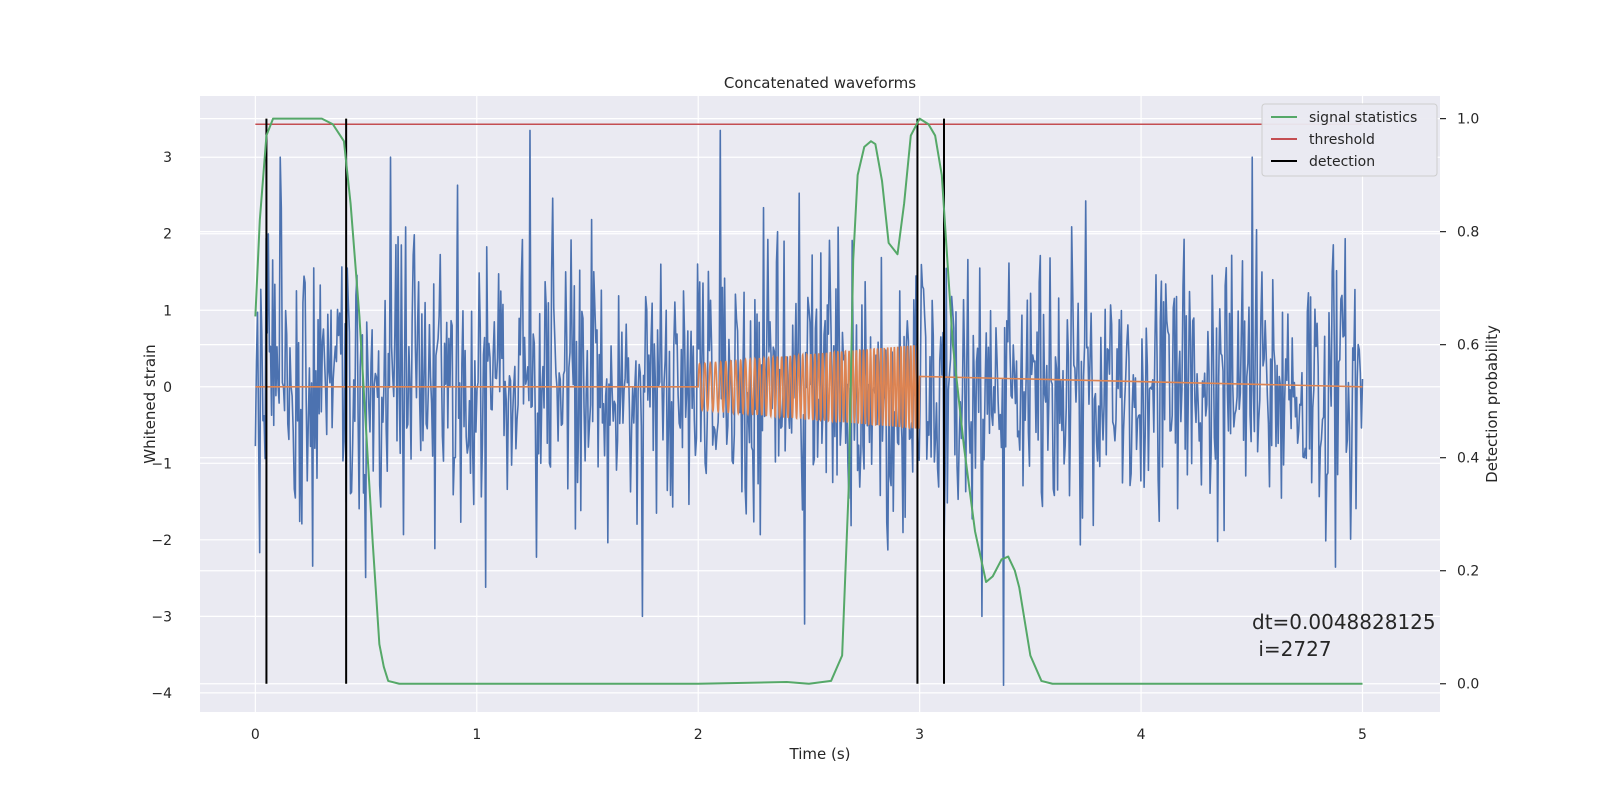 This screenshot has height=805, width=1600. I want to click on y2-tick-label: 1.0, so click(1468, 120).